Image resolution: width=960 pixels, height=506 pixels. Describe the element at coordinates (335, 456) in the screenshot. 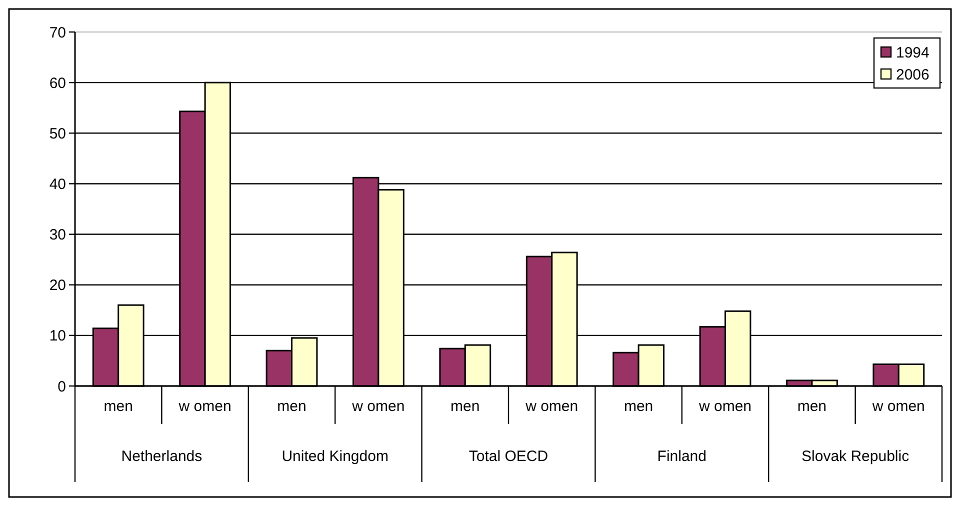

I see `text: United Kingdom` at that location.